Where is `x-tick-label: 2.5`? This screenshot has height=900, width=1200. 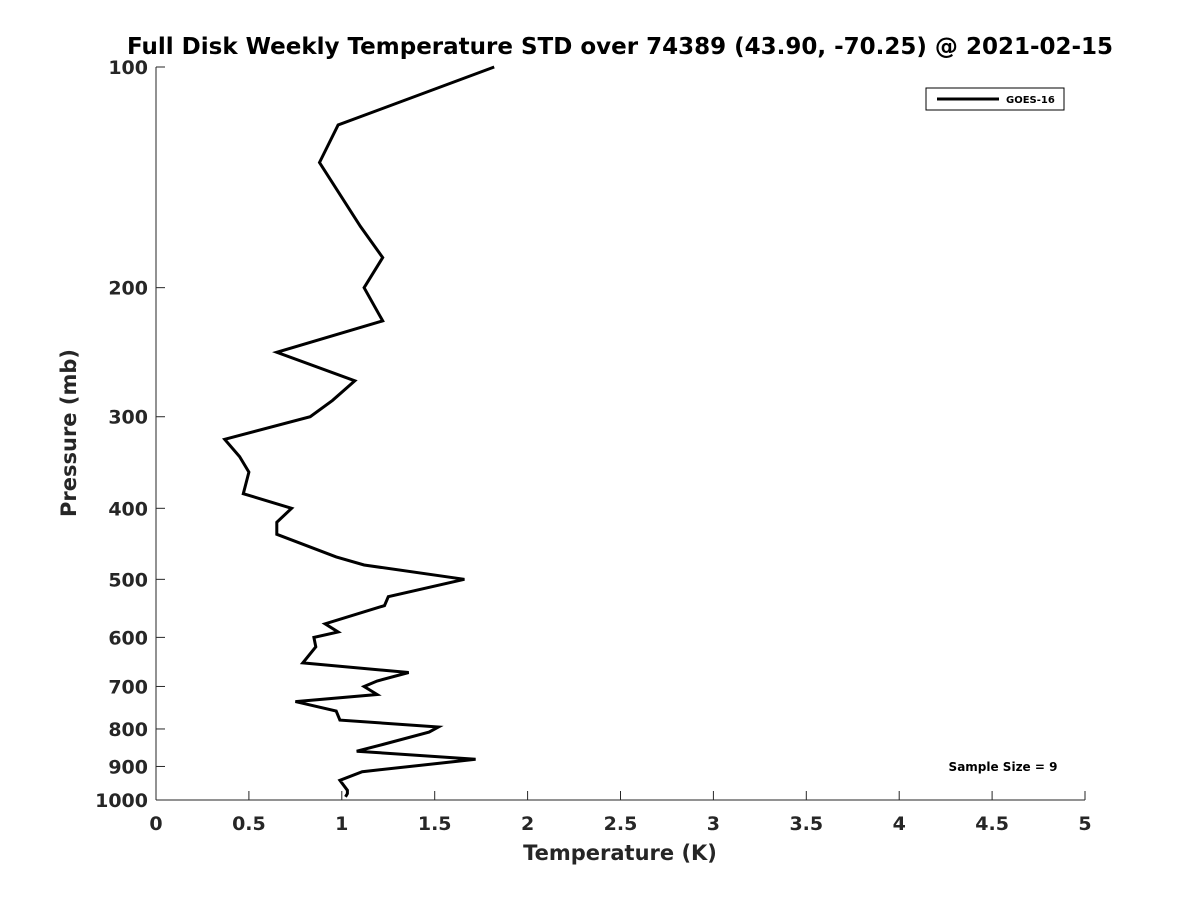 x-tick-label: 2.5 is located at coordinates (621, 824).